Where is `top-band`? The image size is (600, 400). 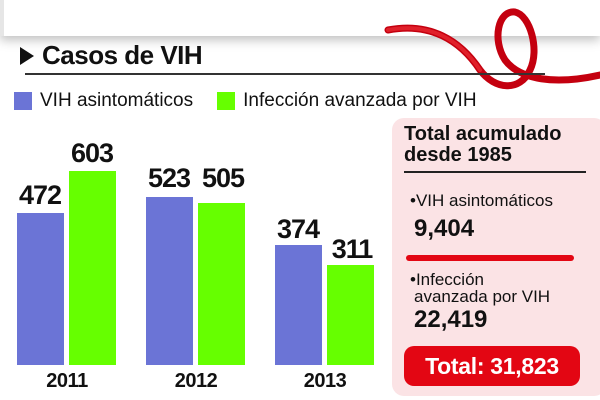 top-band is located at coordinates (300, 18).